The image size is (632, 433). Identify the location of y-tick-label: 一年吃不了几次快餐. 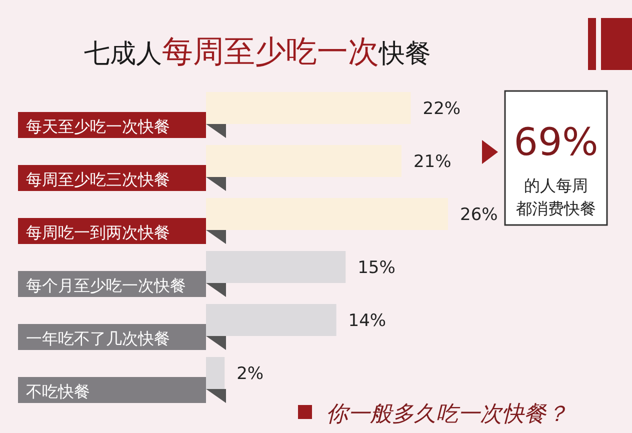
(98, 338).